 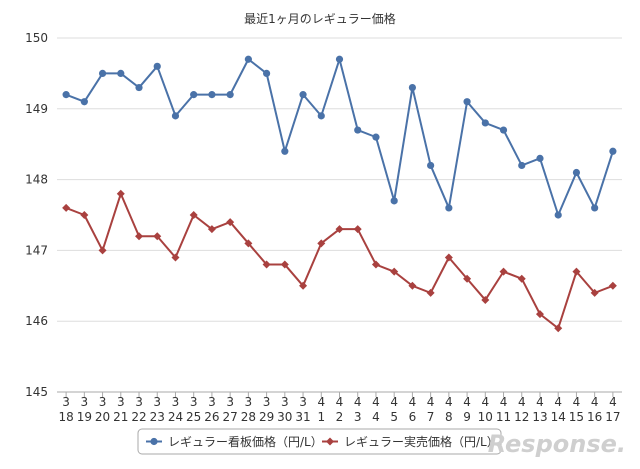 What do you see at coordinates (539, 417) in the screenshot?
I see `x-tick-day: 13` at bounding box center [539, 417].